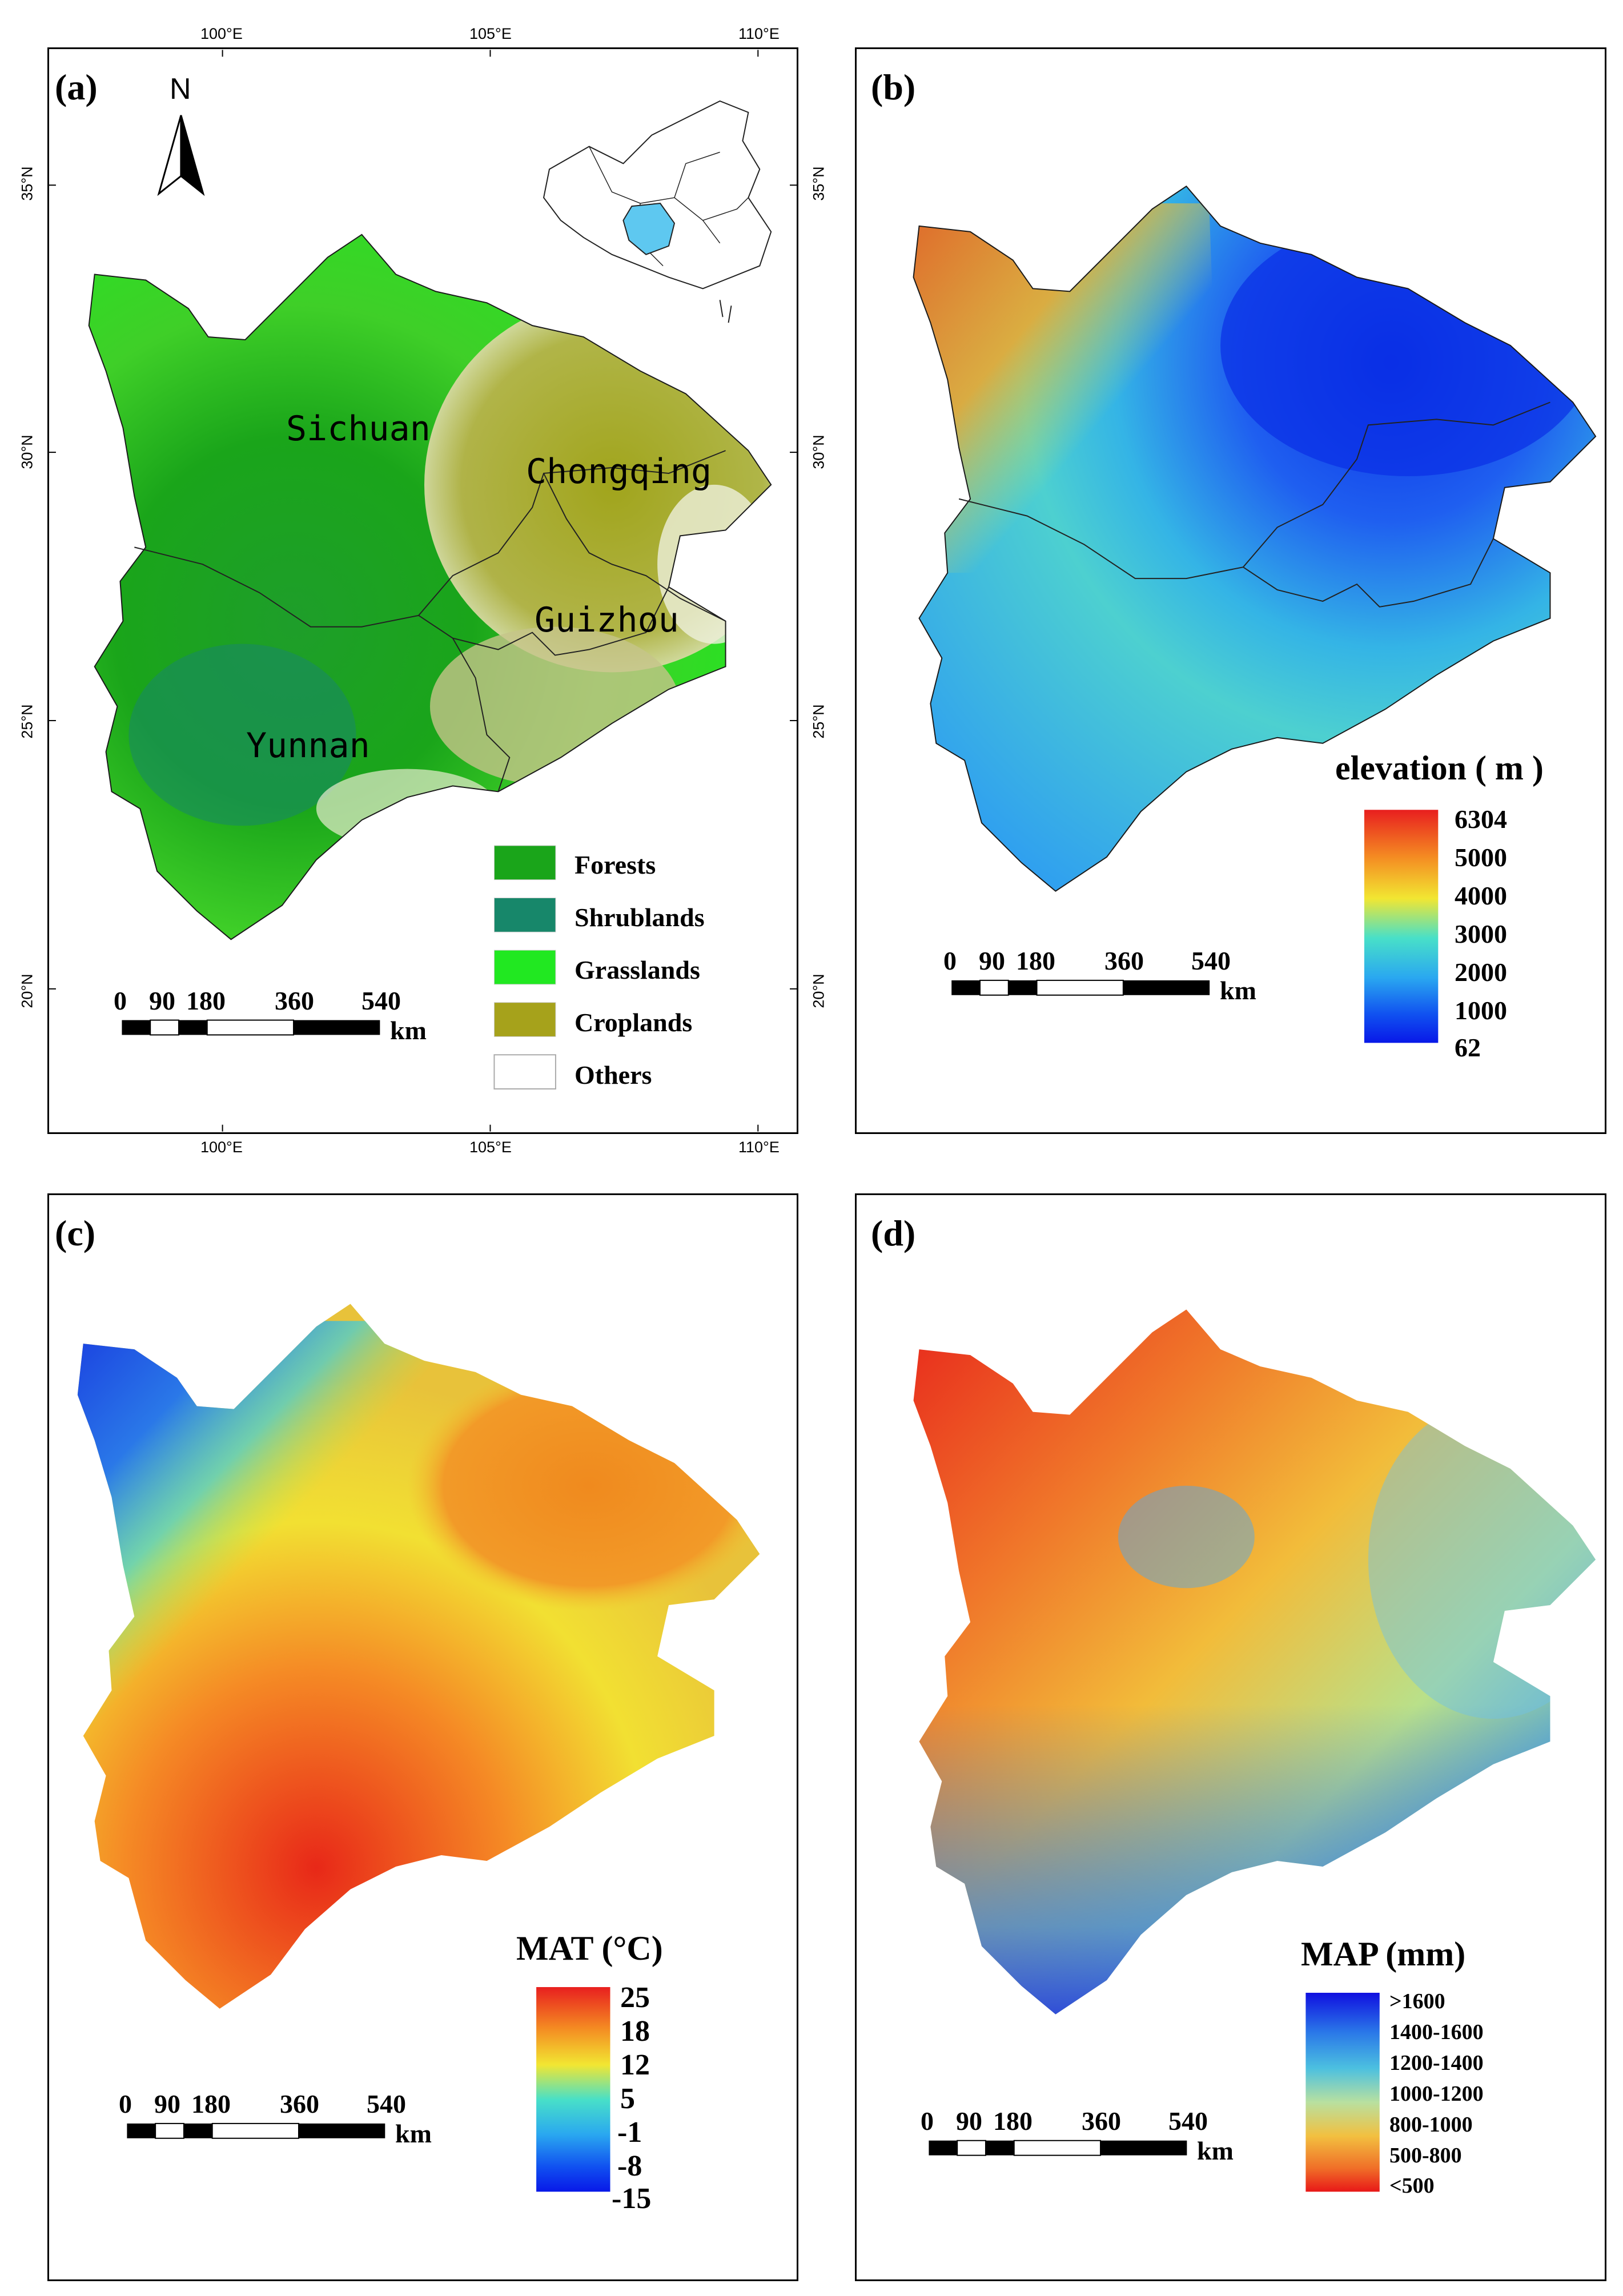 This screenshot has width=1623, height=2296. I want to click on colorbar-label: 12, so click(635, 2065).